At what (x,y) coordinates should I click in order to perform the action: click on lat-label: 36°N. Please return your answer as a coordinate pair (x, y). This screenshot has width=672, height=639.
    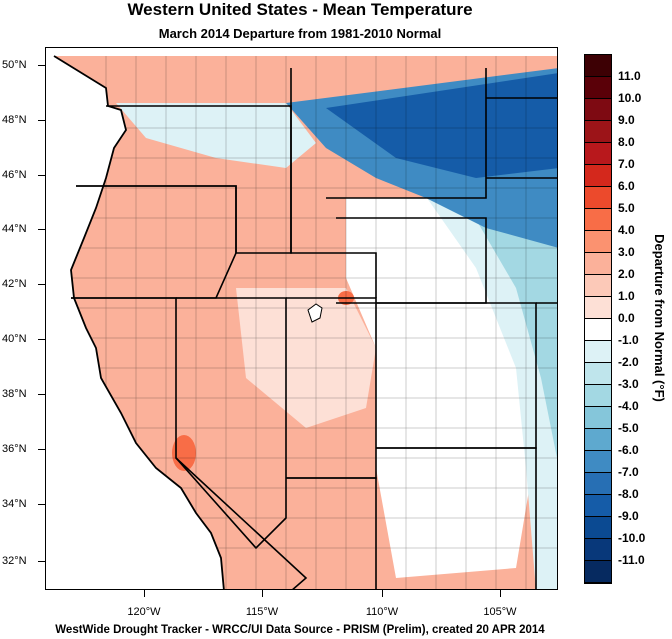
    Looking at the image, I should click on (14, 449).